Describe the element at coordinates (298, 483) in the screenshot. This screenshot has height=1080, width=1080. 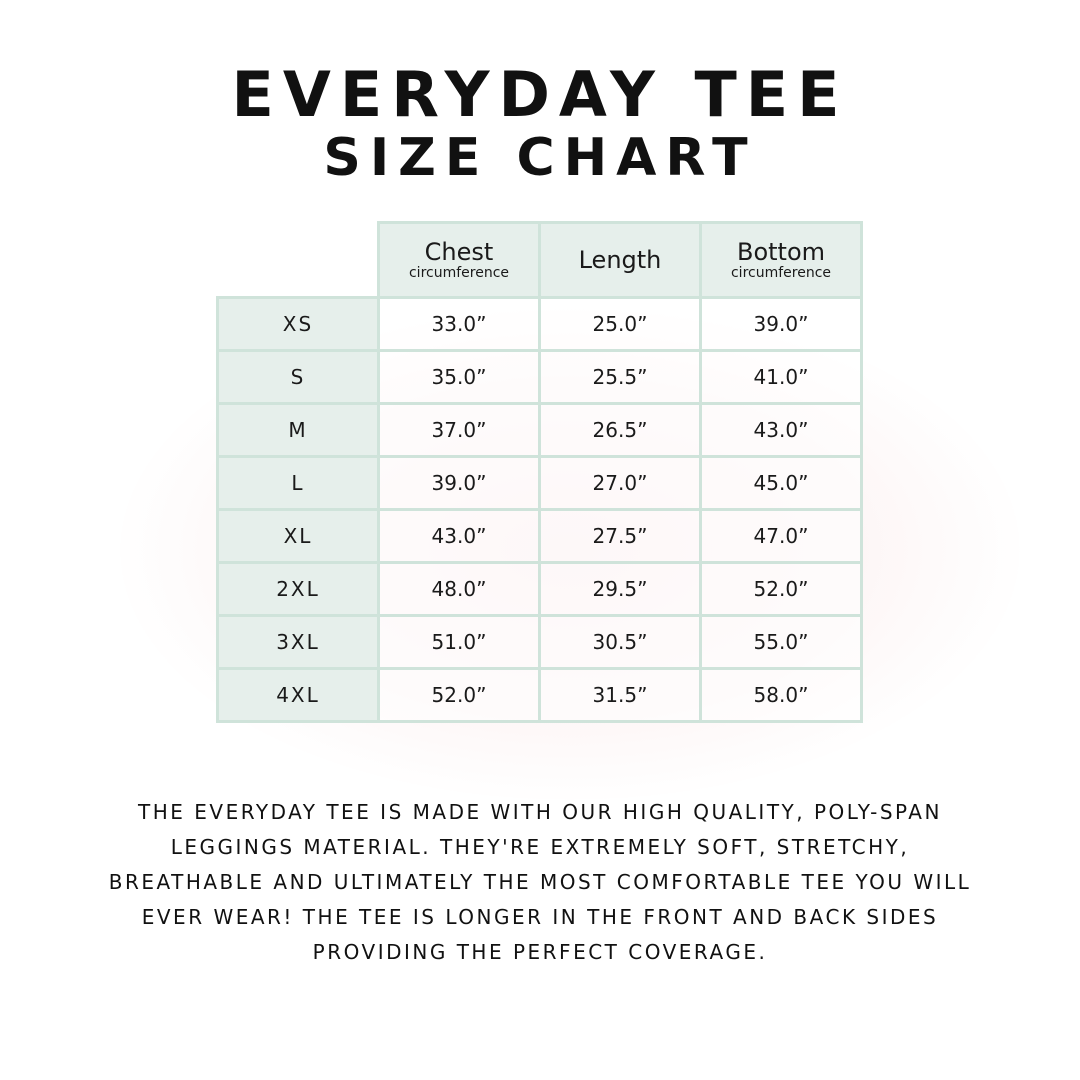
I see `size-cell: L` at that location.